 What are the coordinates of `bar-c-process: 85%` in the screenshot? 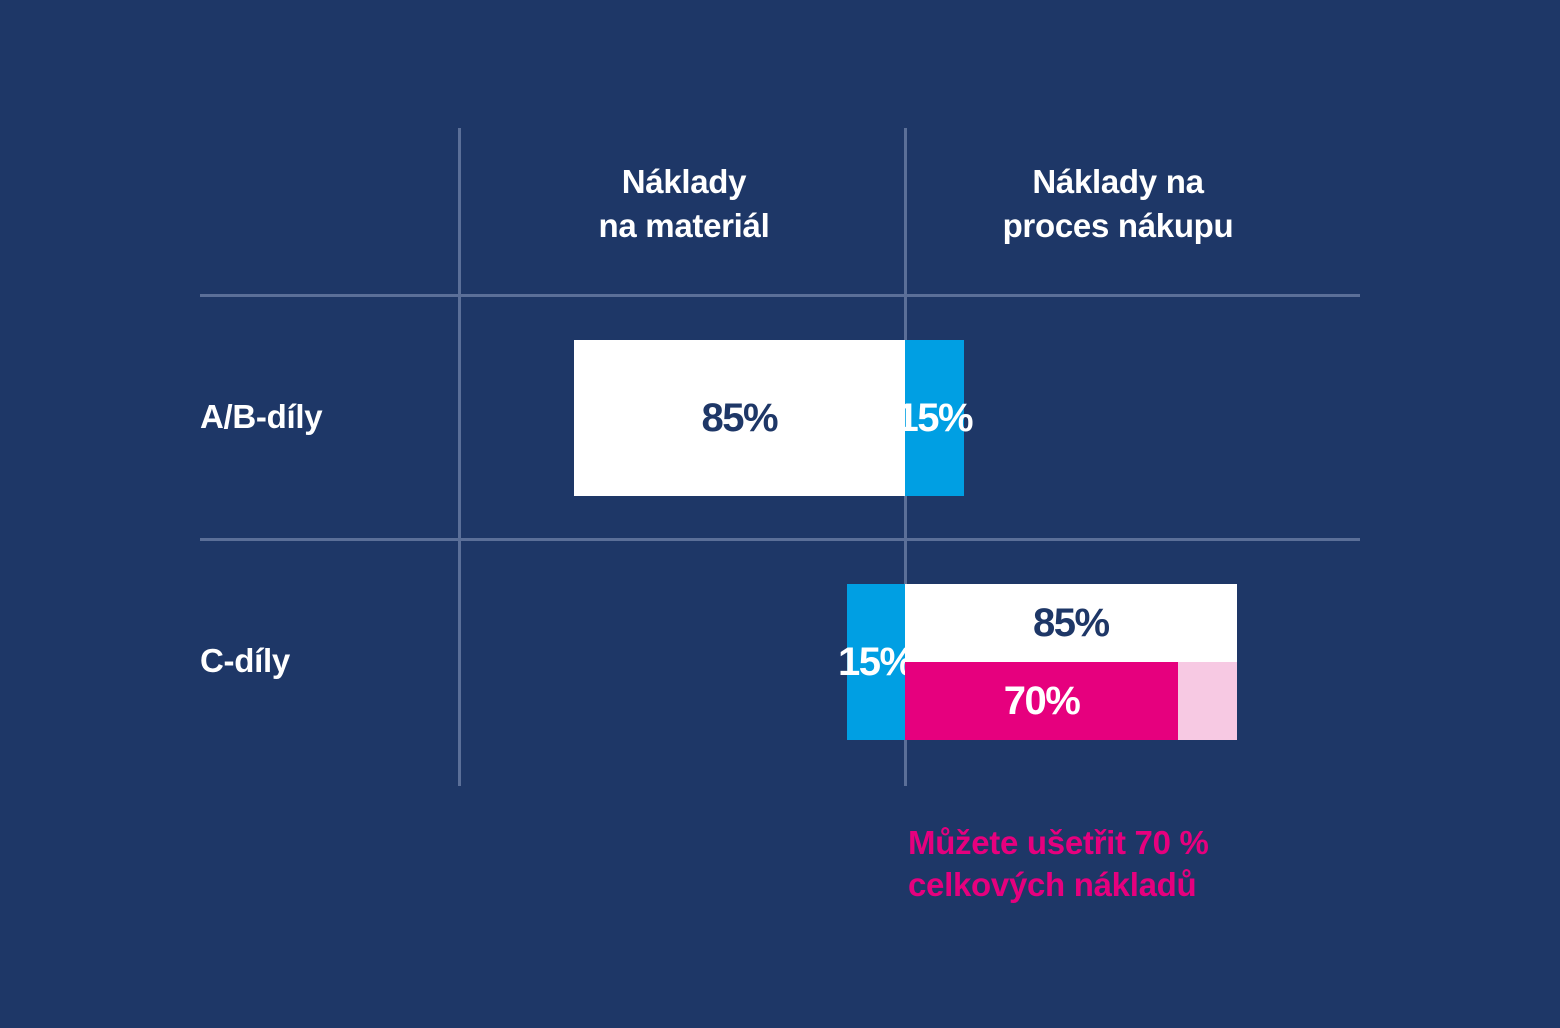 It's located at (1071, 623).